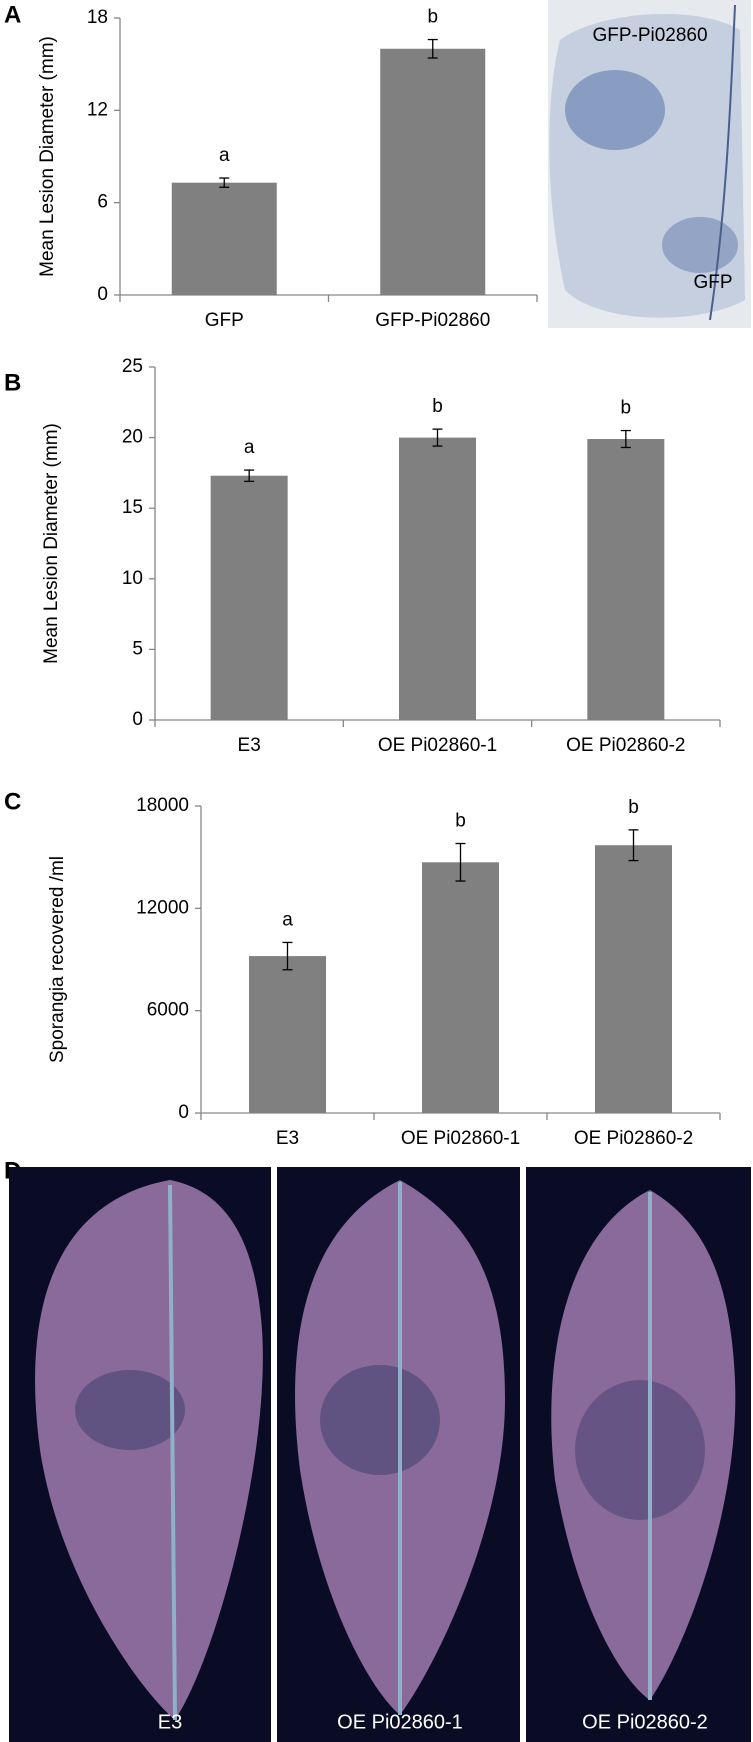 The image size is (753, 1742). Describe the element at coordinates (649, 35) in the screenshot. I see `photo-label: GFP-Pi02860` at that location.